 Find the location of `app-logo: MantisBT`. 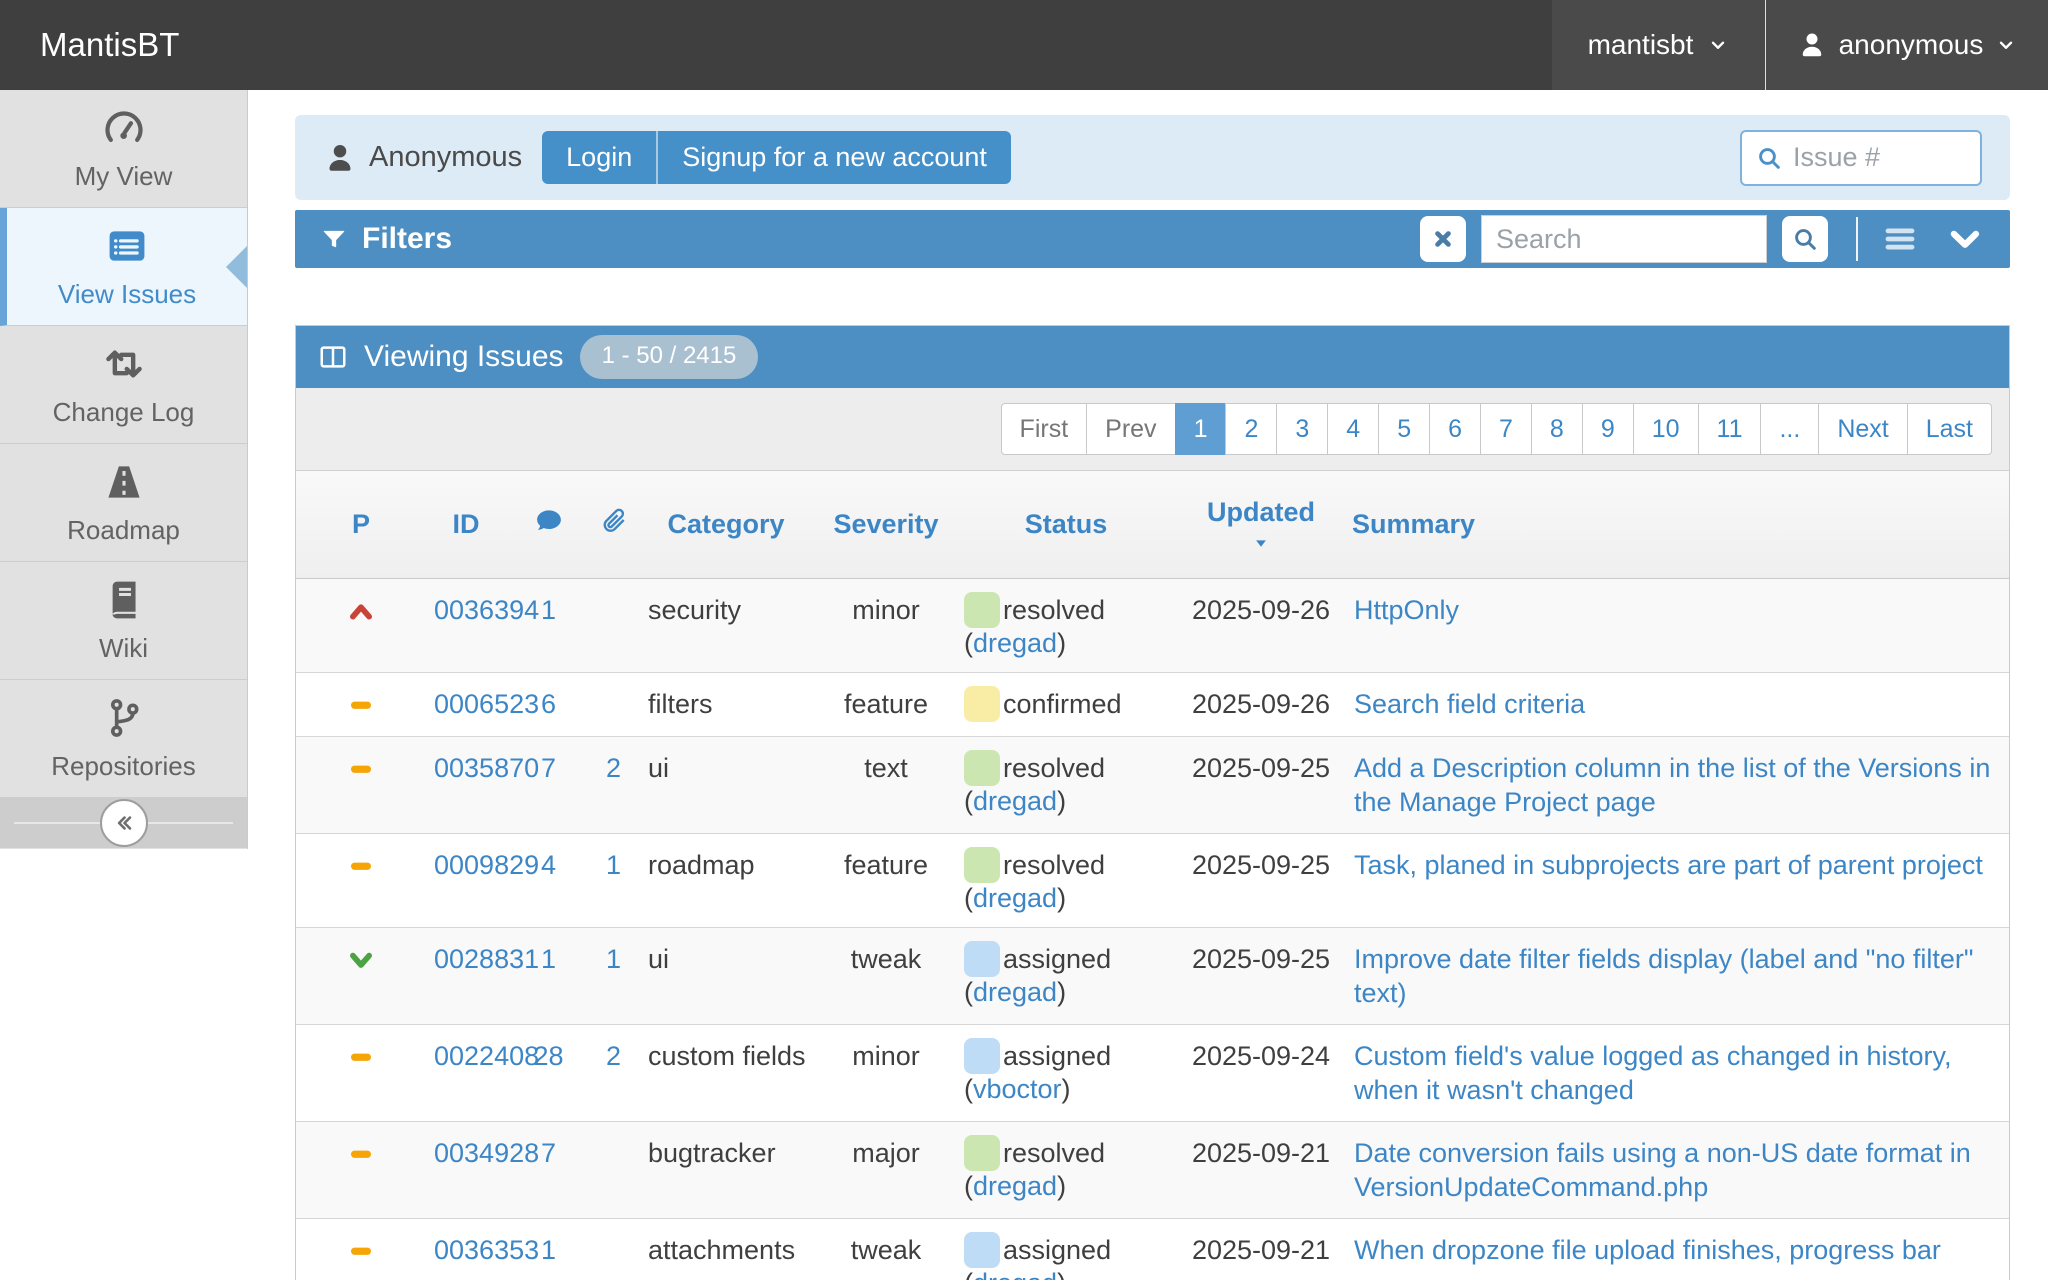

app-logo: MantisBT is located at coordinates (110, 44).